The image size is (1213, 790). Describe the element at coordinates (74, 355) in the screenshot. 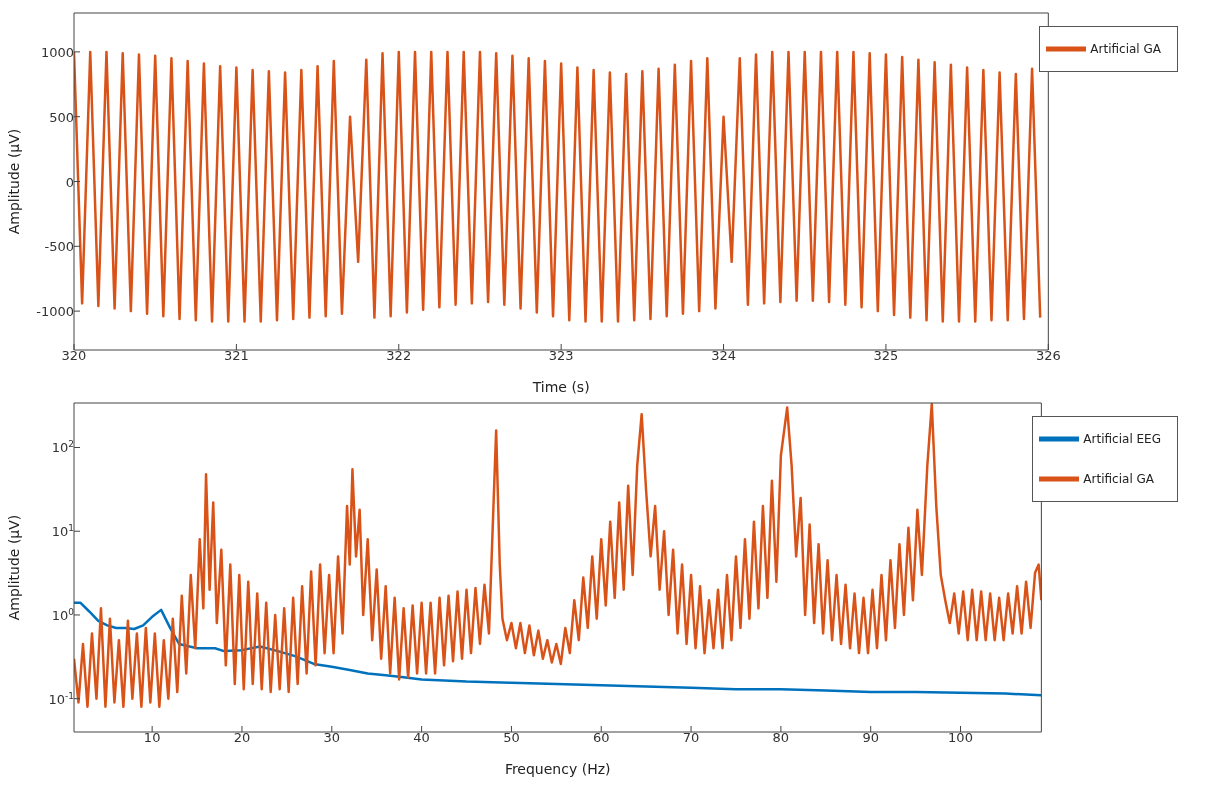

I see `x-tick-label: 320` at that location.